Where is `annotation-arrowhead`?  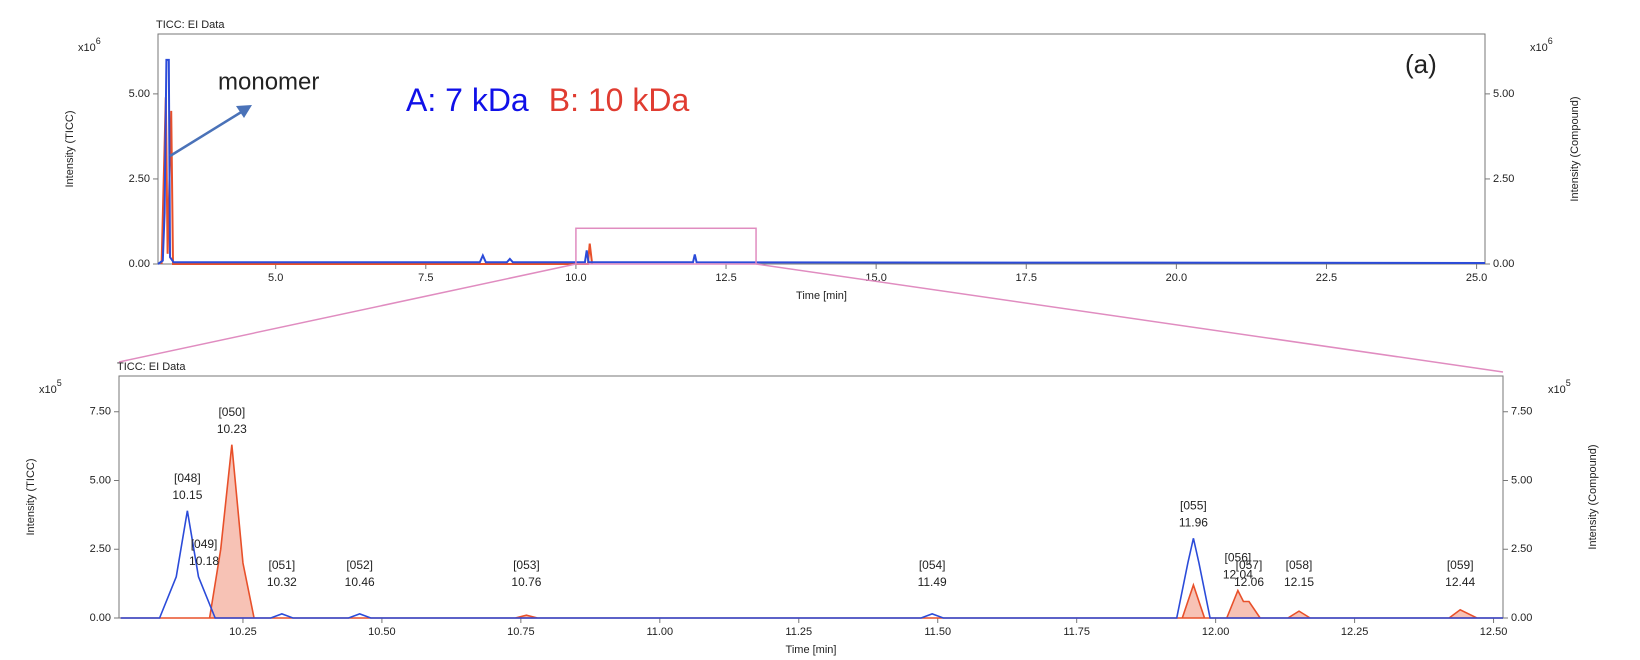 annotation-arrowhead is located at coordinates (244, 111).